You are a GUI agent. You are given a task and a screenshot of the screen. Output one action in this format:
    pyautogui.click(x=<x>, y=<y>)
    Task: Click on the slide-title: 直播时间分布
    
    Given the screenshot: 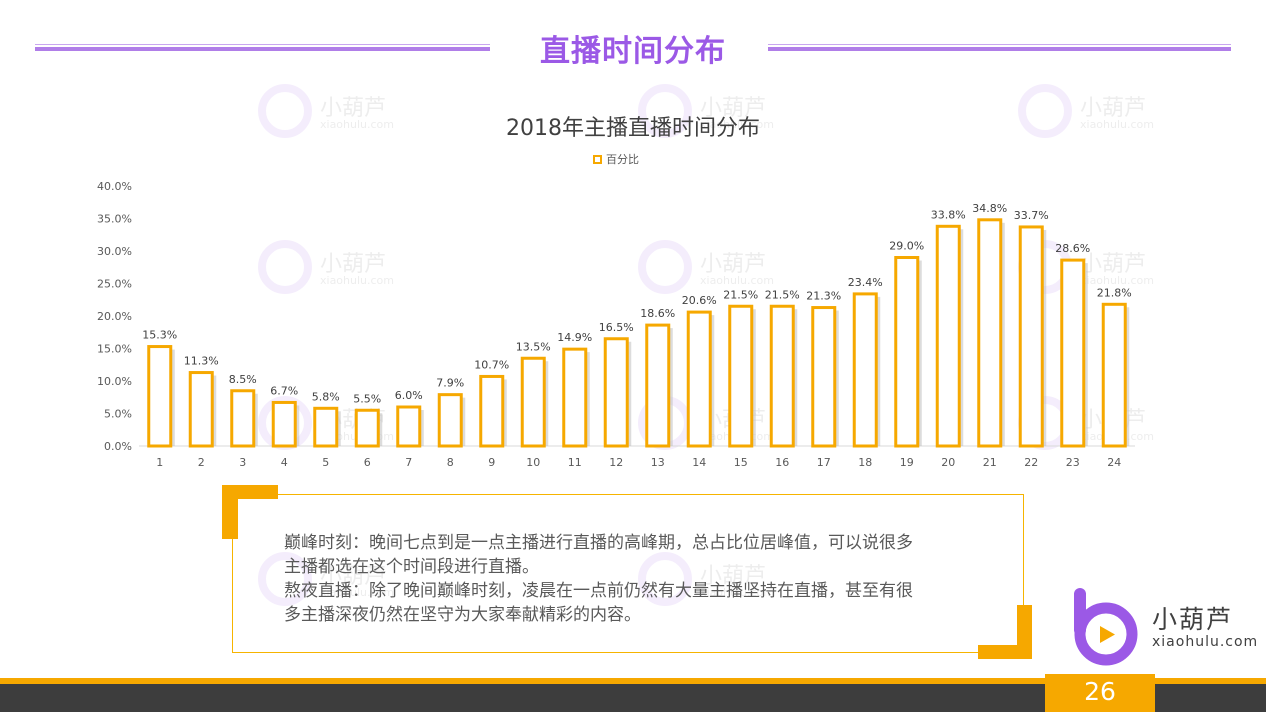 What is the action you would take?
    pyautogui.click(x=633, y=51)
    